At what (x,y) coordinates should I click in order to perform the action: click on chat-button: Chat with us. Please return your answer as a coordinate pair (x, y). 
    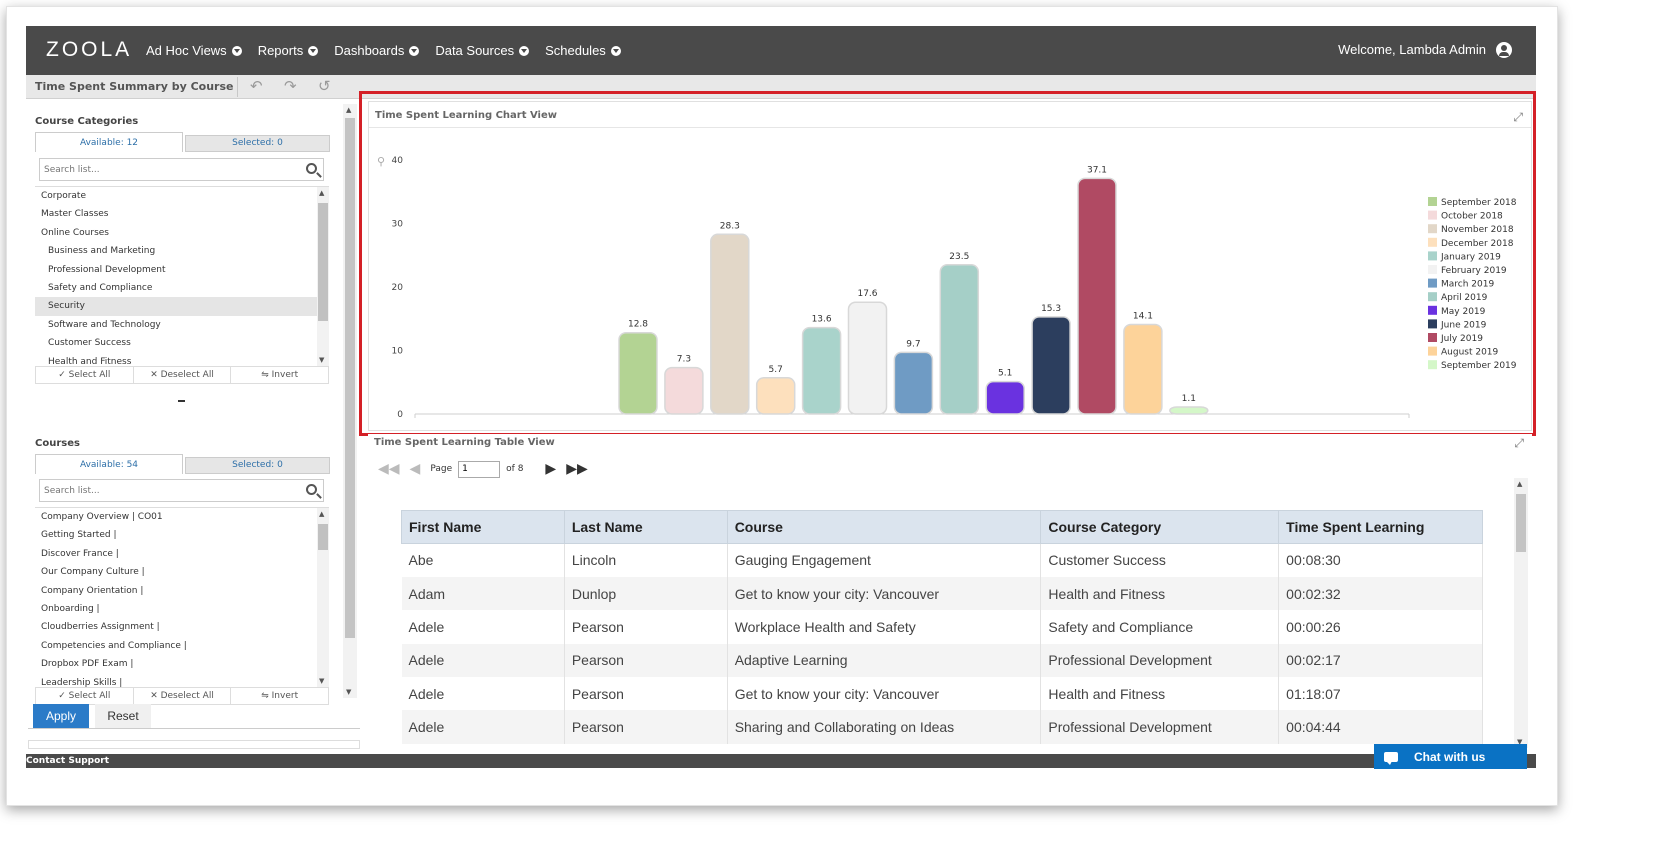
    Looking at the image, I should click on (1450, 756).